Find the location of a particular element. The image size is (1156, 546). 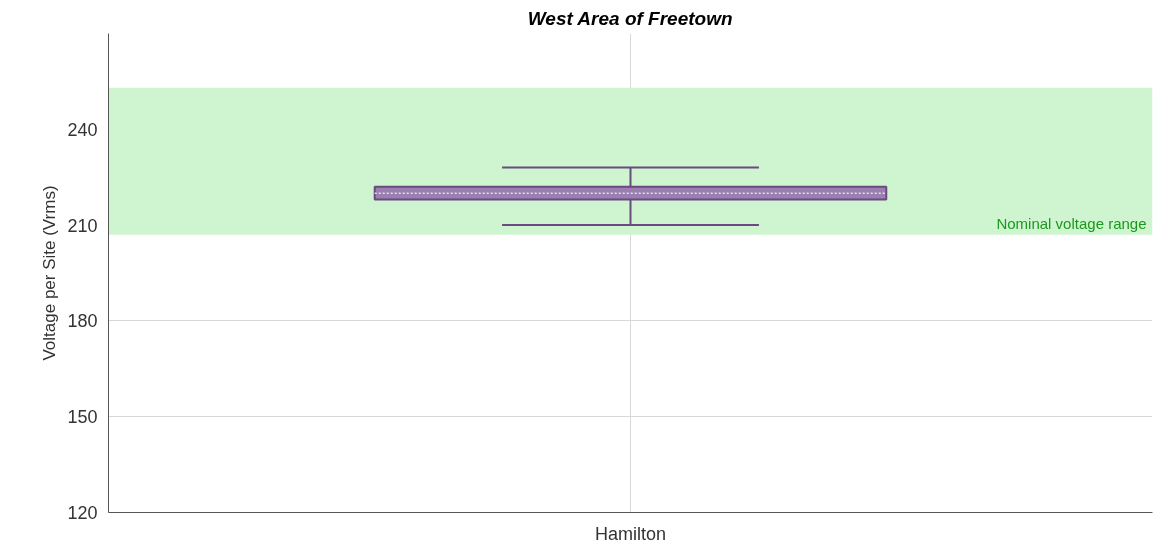

y-tick-label: 150 is located at coordinates (82, 417).